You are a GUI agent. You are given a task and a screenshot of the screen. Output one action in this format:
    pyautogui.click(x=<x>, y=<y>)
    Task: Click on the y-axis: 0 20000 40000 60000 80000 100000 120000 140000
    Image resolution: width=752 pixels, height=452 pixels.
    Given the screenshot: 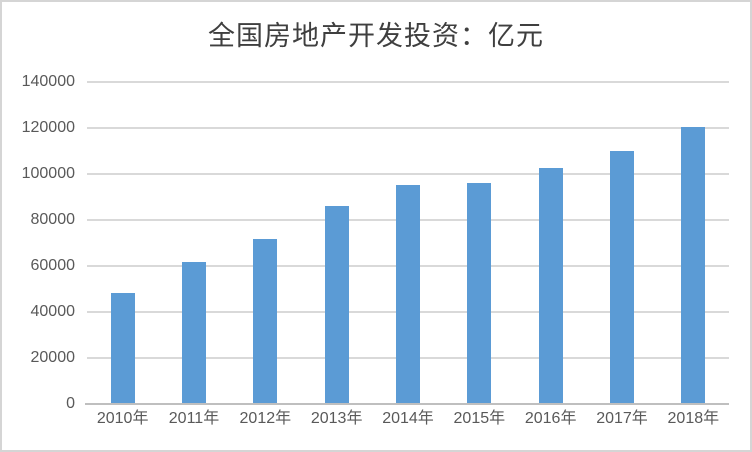 What is the action you would take?
    pyautogui.click(x=39, y=242)
    